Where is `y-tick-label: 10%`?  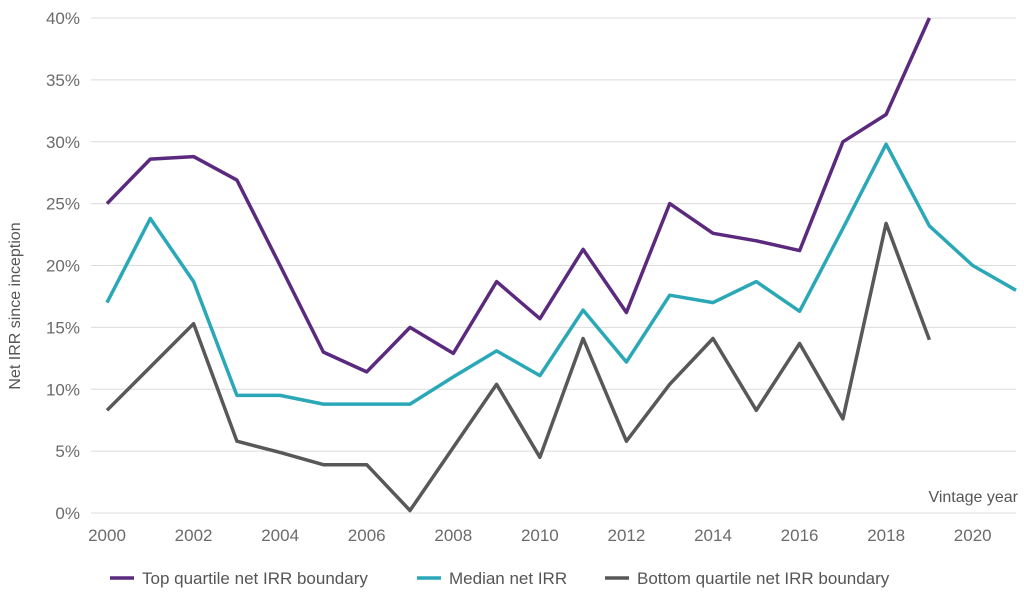
y-tick-label: 10% is located at coordinates (63, 389).